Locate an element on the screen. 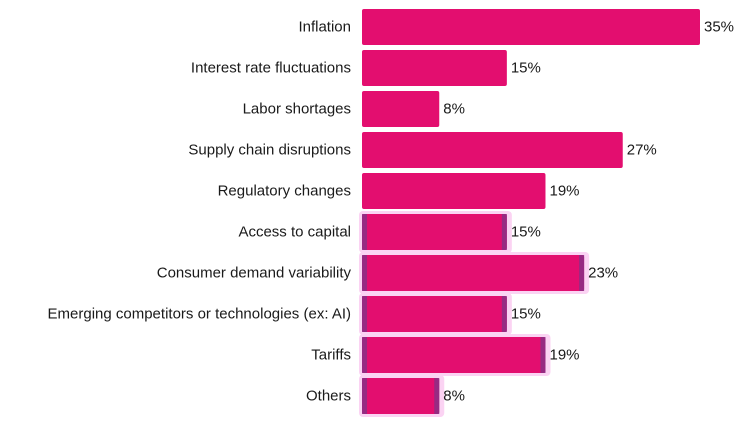 The image size is (750, 421). value-label: 27% is located at coordinates (642, 150).